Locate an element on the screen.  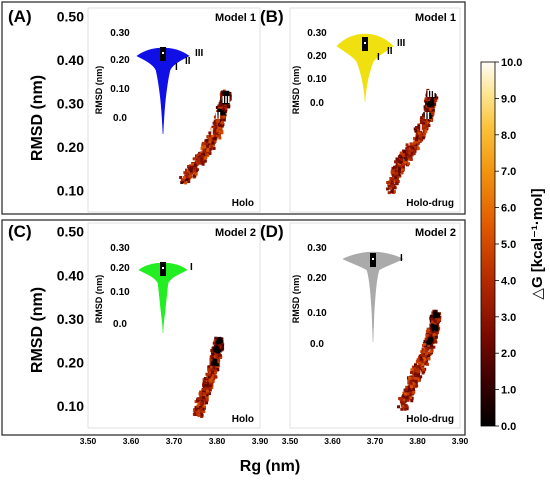
colorbar-title: △G [kcal⁻¹·mol] is located at coordinates (537, 243).